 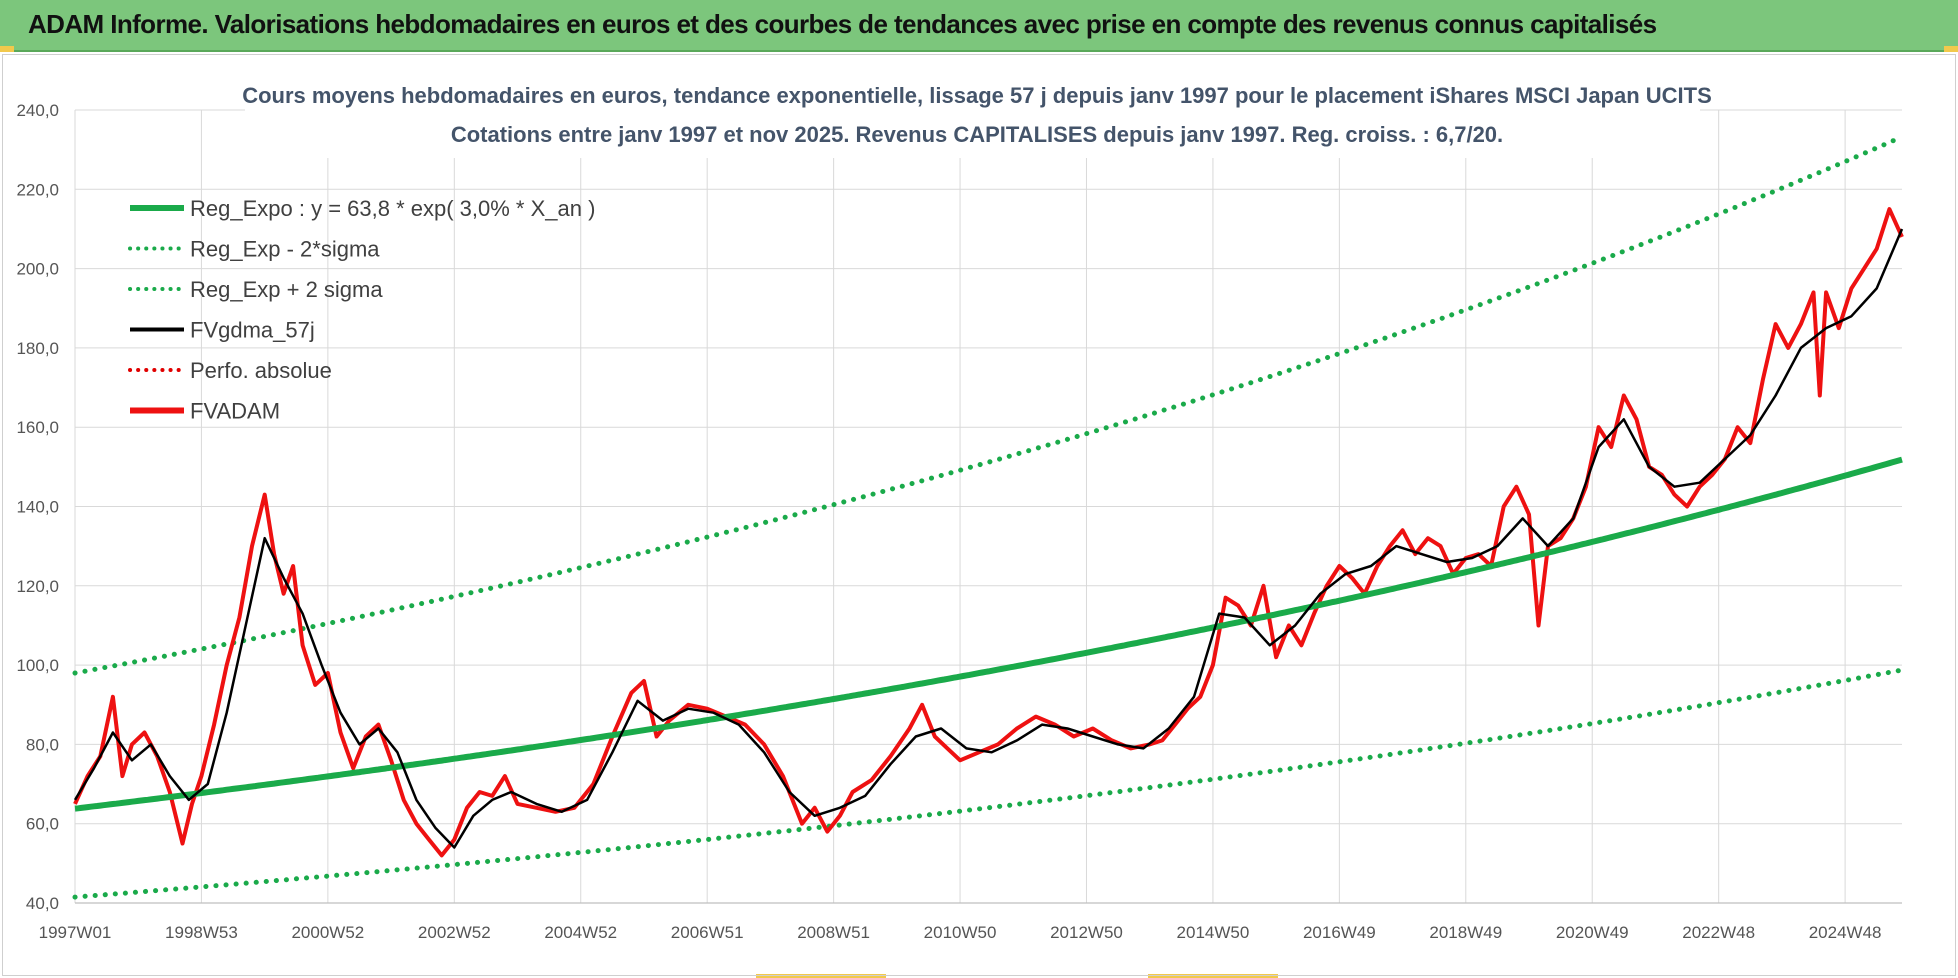 I want to click on x-tick-label: 2024W48, so click(x=1845, y=932).